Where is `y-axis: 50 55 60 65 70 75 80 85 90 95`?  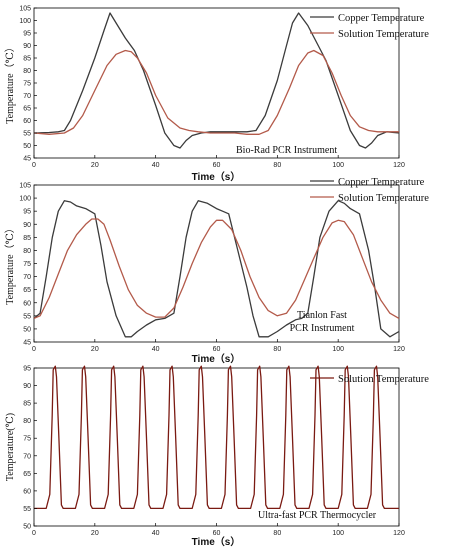
y-axis: 50 55 60 65 70 75 80 85 90 95 is located at coordinates (30, 448).